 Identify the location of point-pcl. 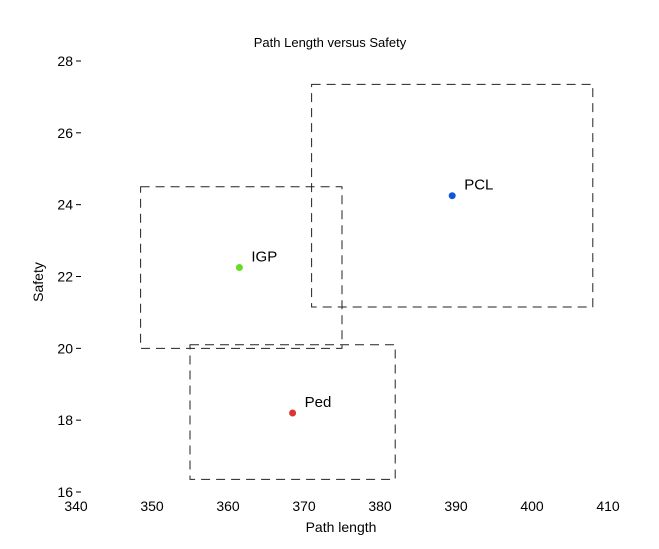
(452, 196).